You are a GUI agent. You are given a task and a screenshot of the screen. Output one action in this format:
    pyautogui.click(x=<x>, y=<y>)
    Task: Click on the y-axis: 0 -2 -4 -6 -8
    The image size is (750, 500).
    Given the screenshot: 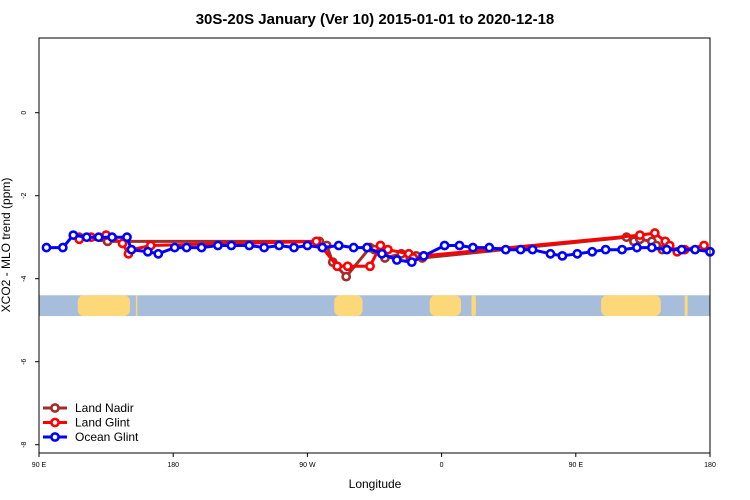 What is the action you would take?
    pyautogui.click(x=30, y=279)
    